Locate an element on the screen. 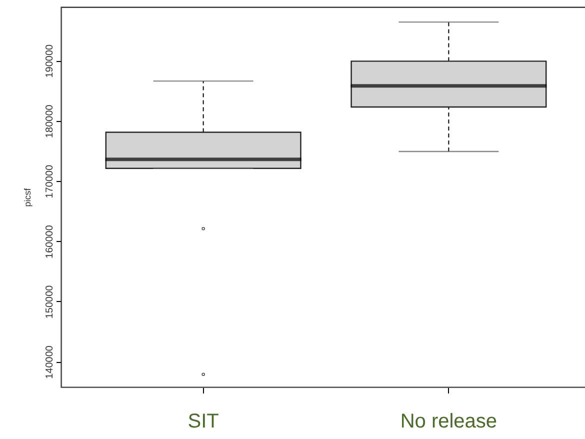 The image size is (585, 439). x-tick-label: SIT is located at coordinates (203, 421).